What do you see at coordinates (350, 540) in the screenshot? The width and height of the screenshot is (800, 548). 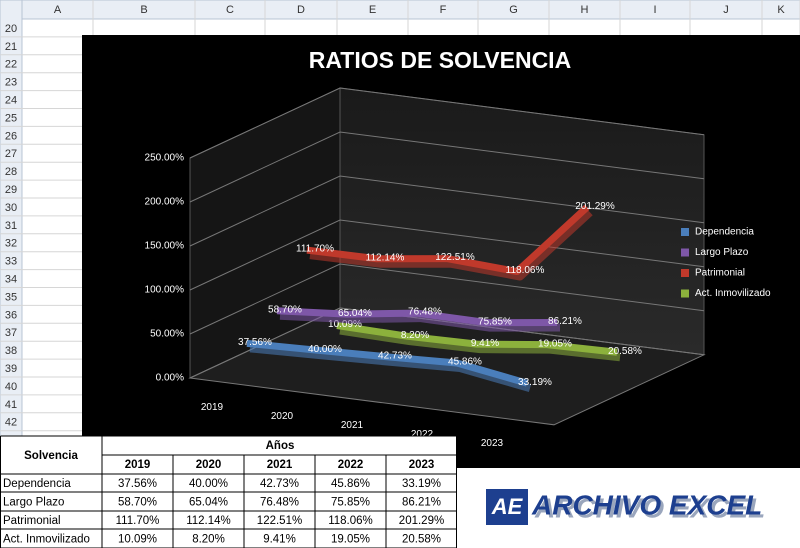 I see `table-cell: 19.05%` at bounding box center [350, 540].